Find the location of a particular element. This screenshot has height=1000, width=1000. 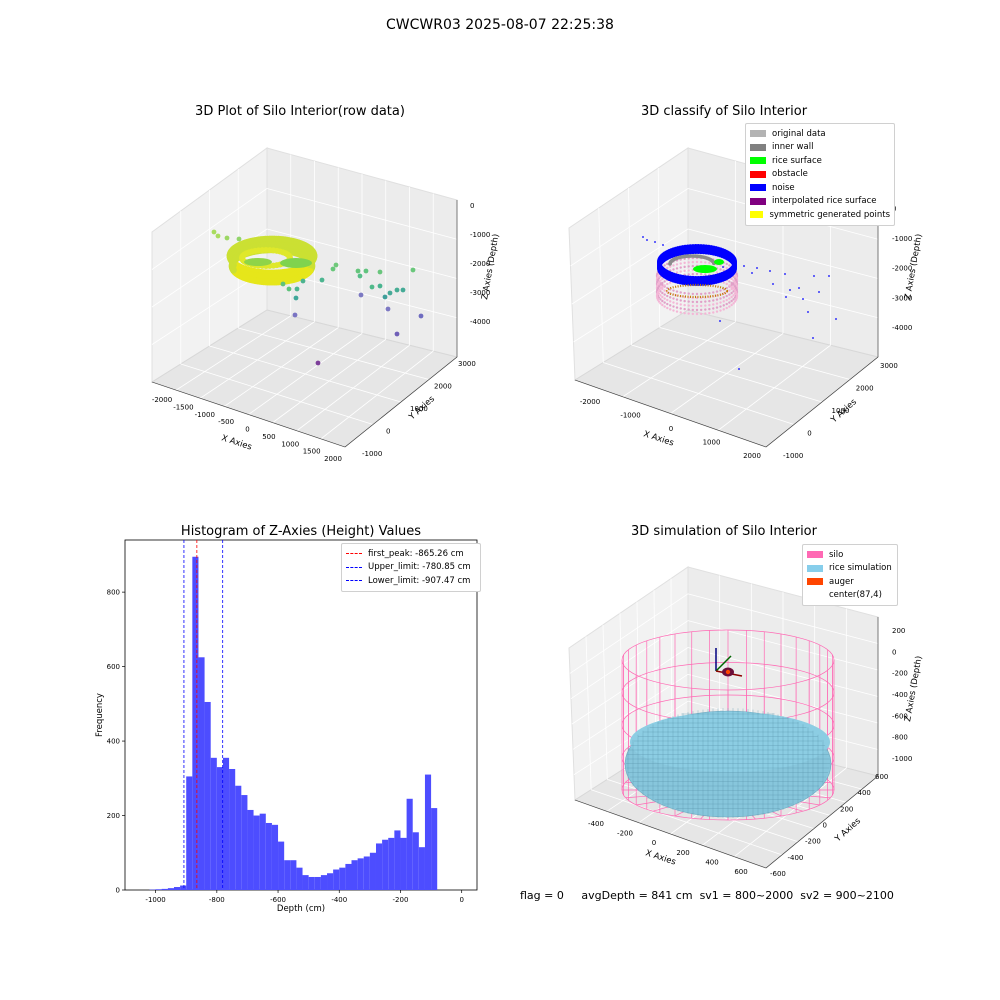

panel4-xlabel: X Axies is located at coordinates (660, 857).